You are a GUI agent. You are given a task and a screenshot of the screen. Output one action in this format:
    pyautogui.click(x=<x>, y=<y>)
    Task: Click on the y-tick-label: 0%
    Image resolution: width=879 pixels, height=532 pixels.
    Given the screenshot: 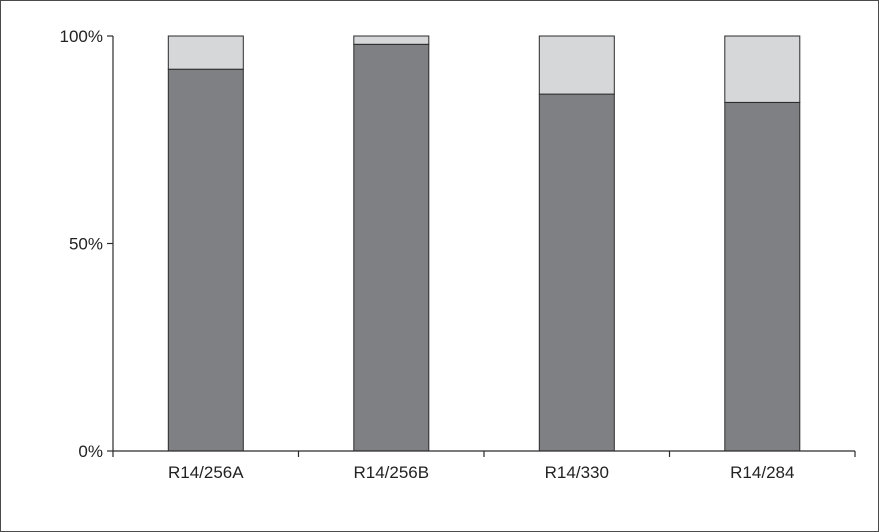 What is the action you would take?
    pyautogui.click(x=90, y=451)
    